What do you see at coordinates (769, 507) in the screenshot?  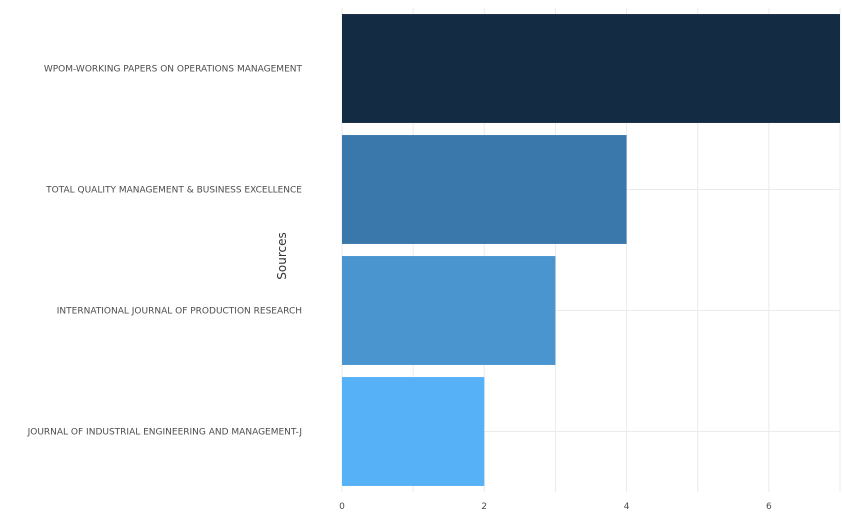 I see `x-tick-label: 6` at bounding box center [769, 507].